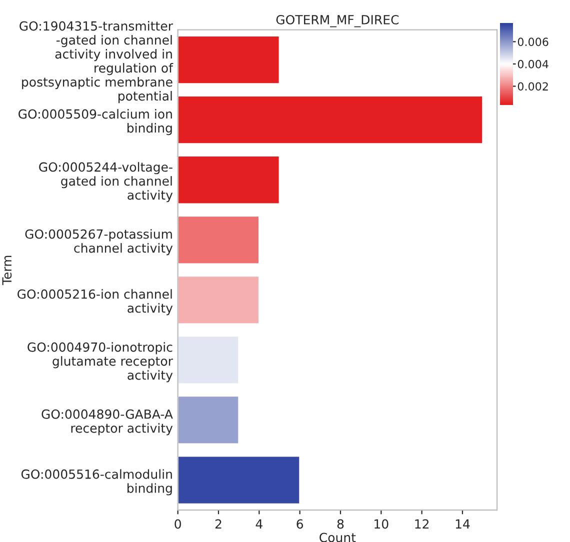 The width and height of the screenshot is (570, 542). Describe the element at coordinates (300, 524) in the screenshot. I see `x-tick-label: 6` at that location.